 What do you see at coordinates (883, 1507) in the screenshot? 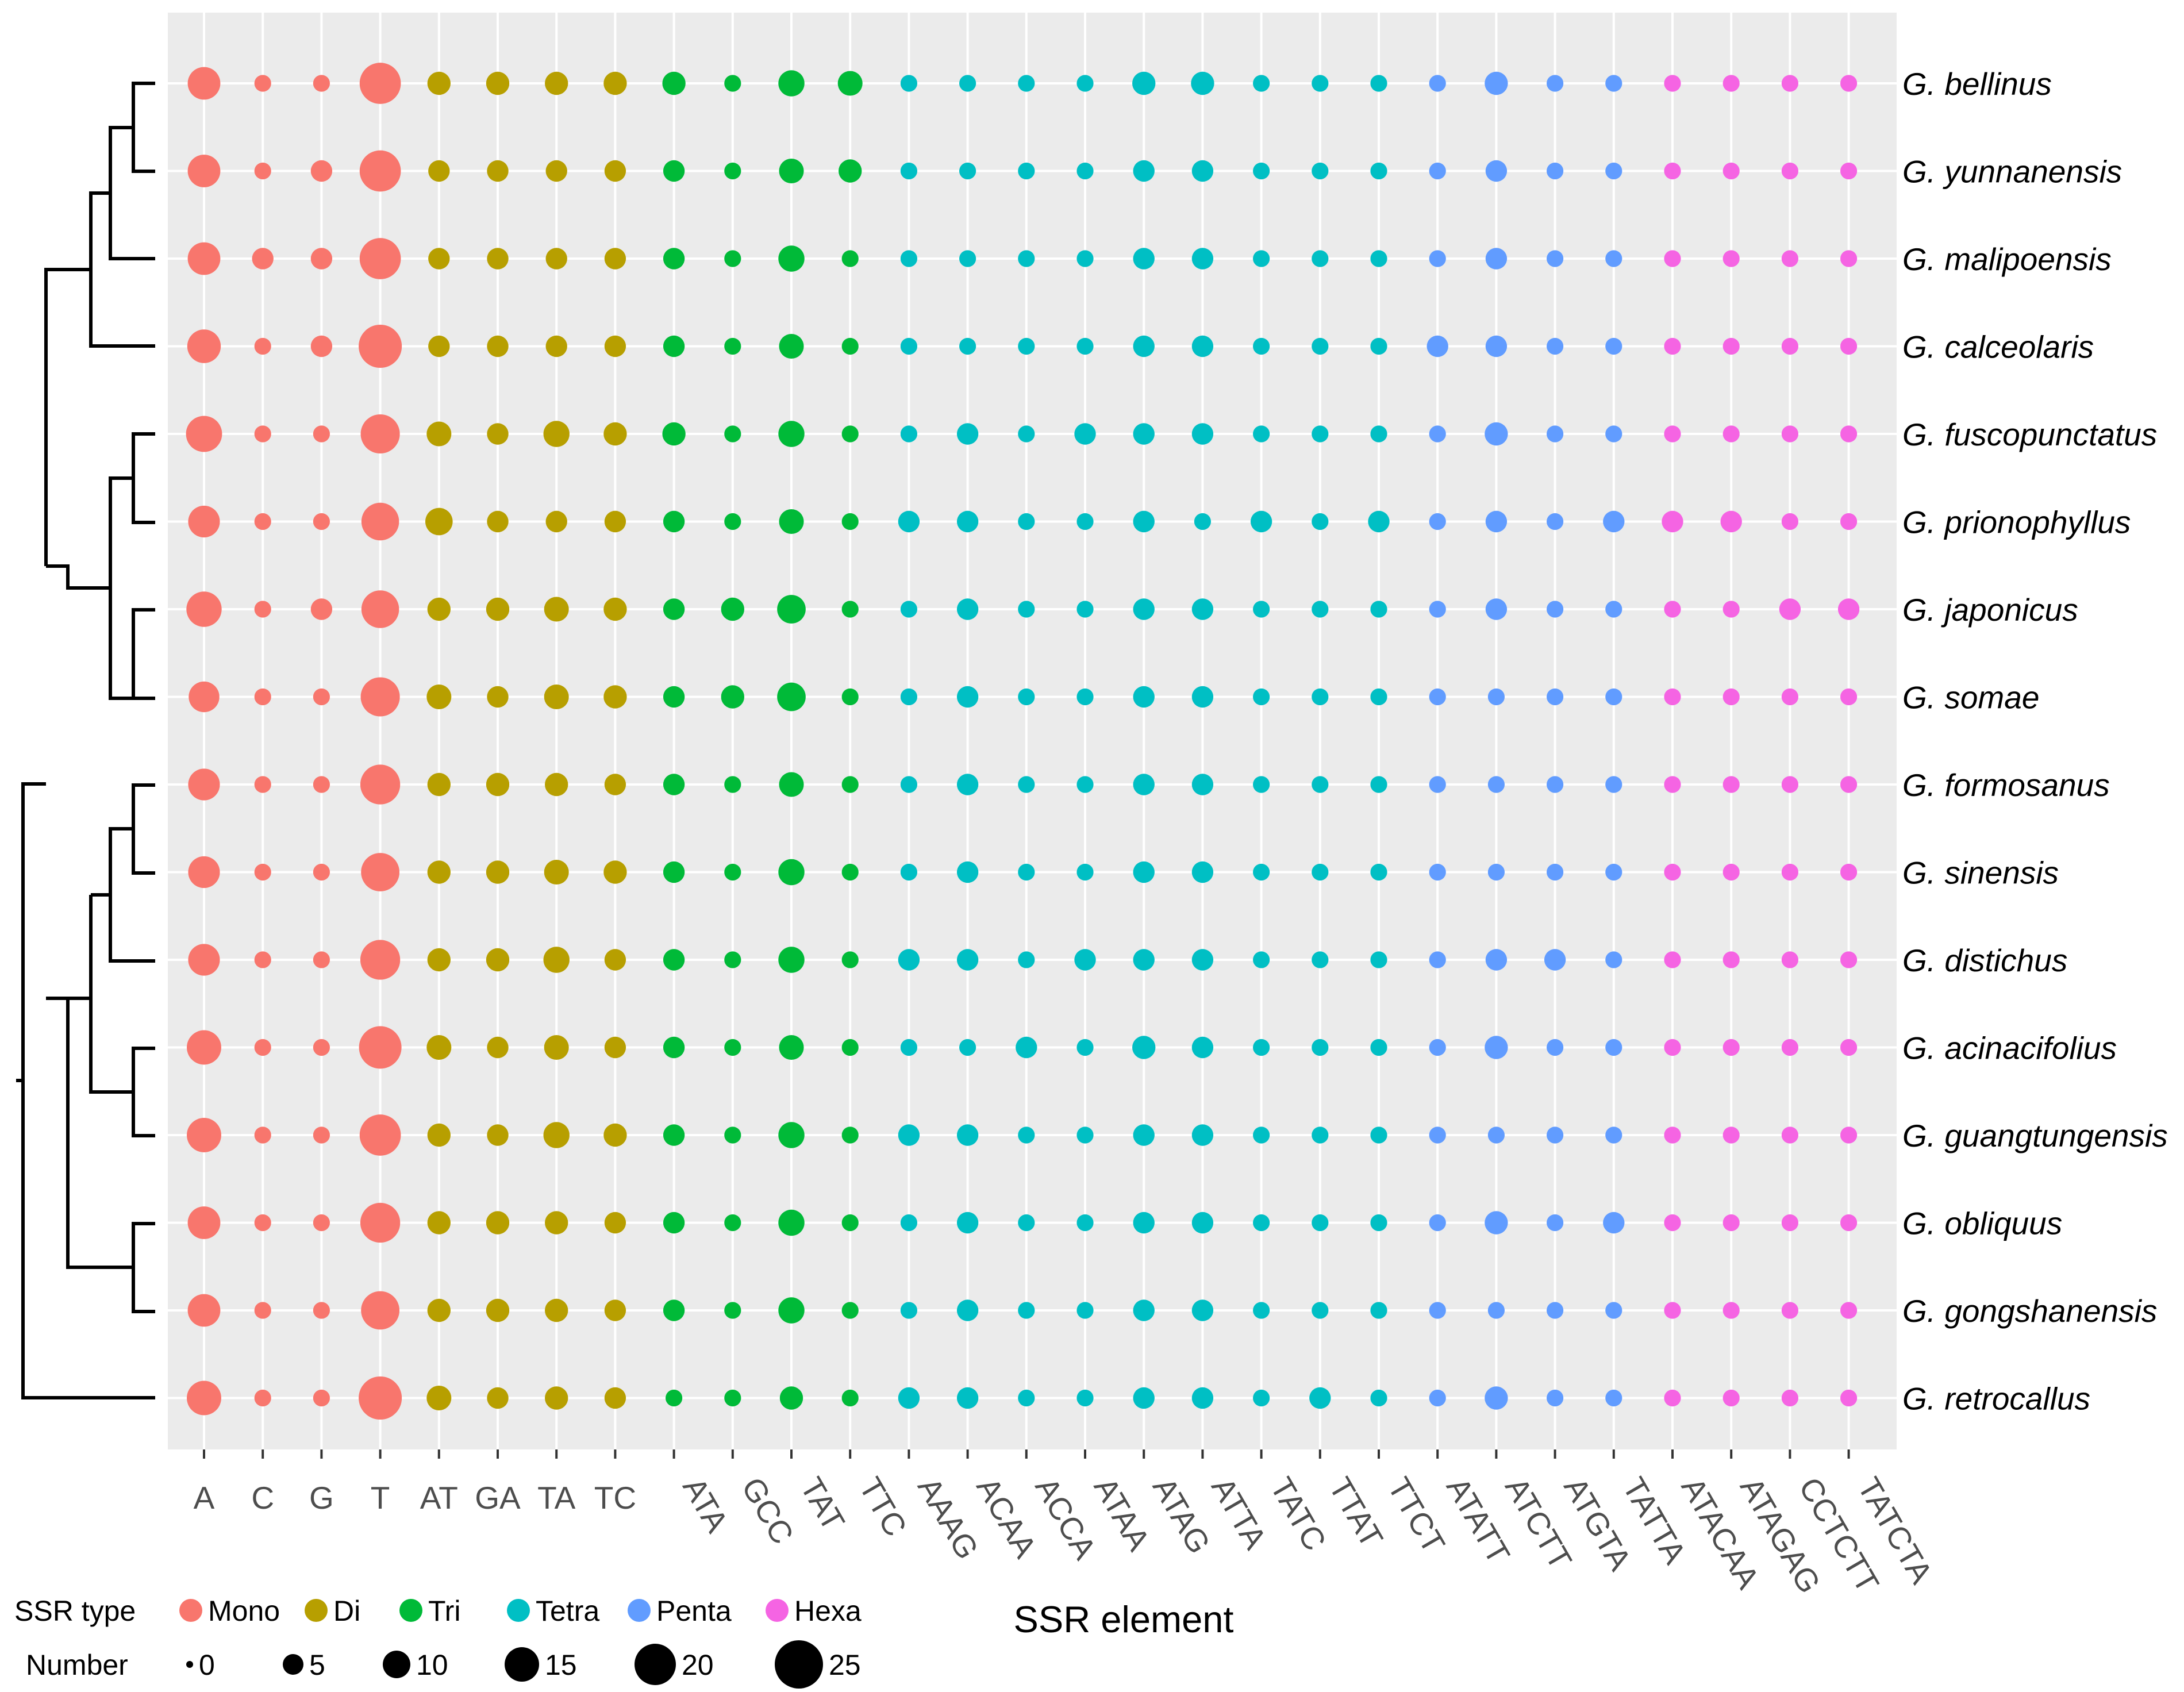
I see `x-tick-label: TTC` at bounding box center [883, 1507].